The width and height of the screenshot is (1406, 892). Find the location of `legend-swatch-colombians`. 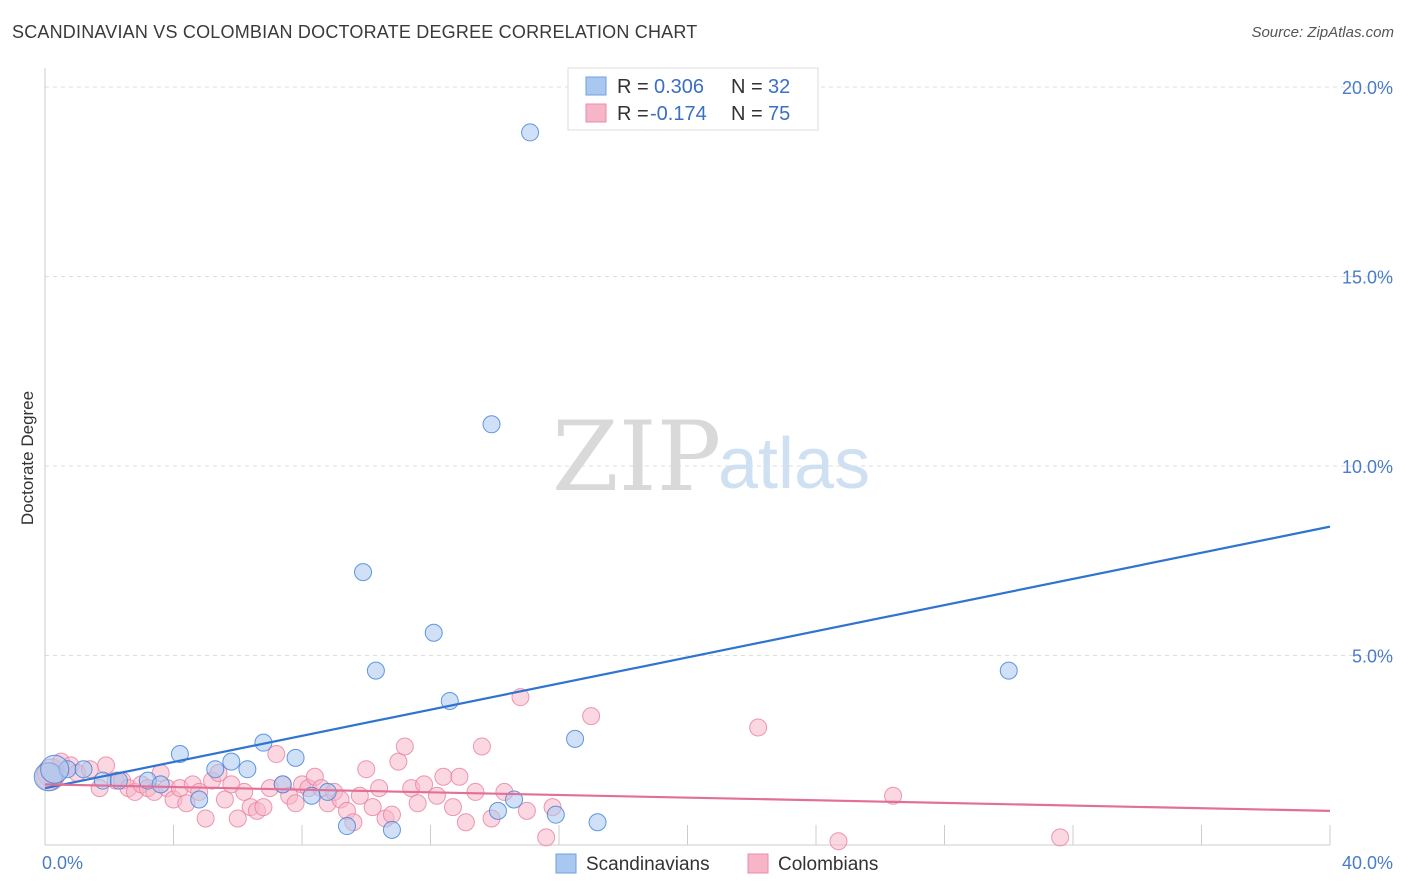

legend-swatch-colombians is located at coordinates (596, 113).